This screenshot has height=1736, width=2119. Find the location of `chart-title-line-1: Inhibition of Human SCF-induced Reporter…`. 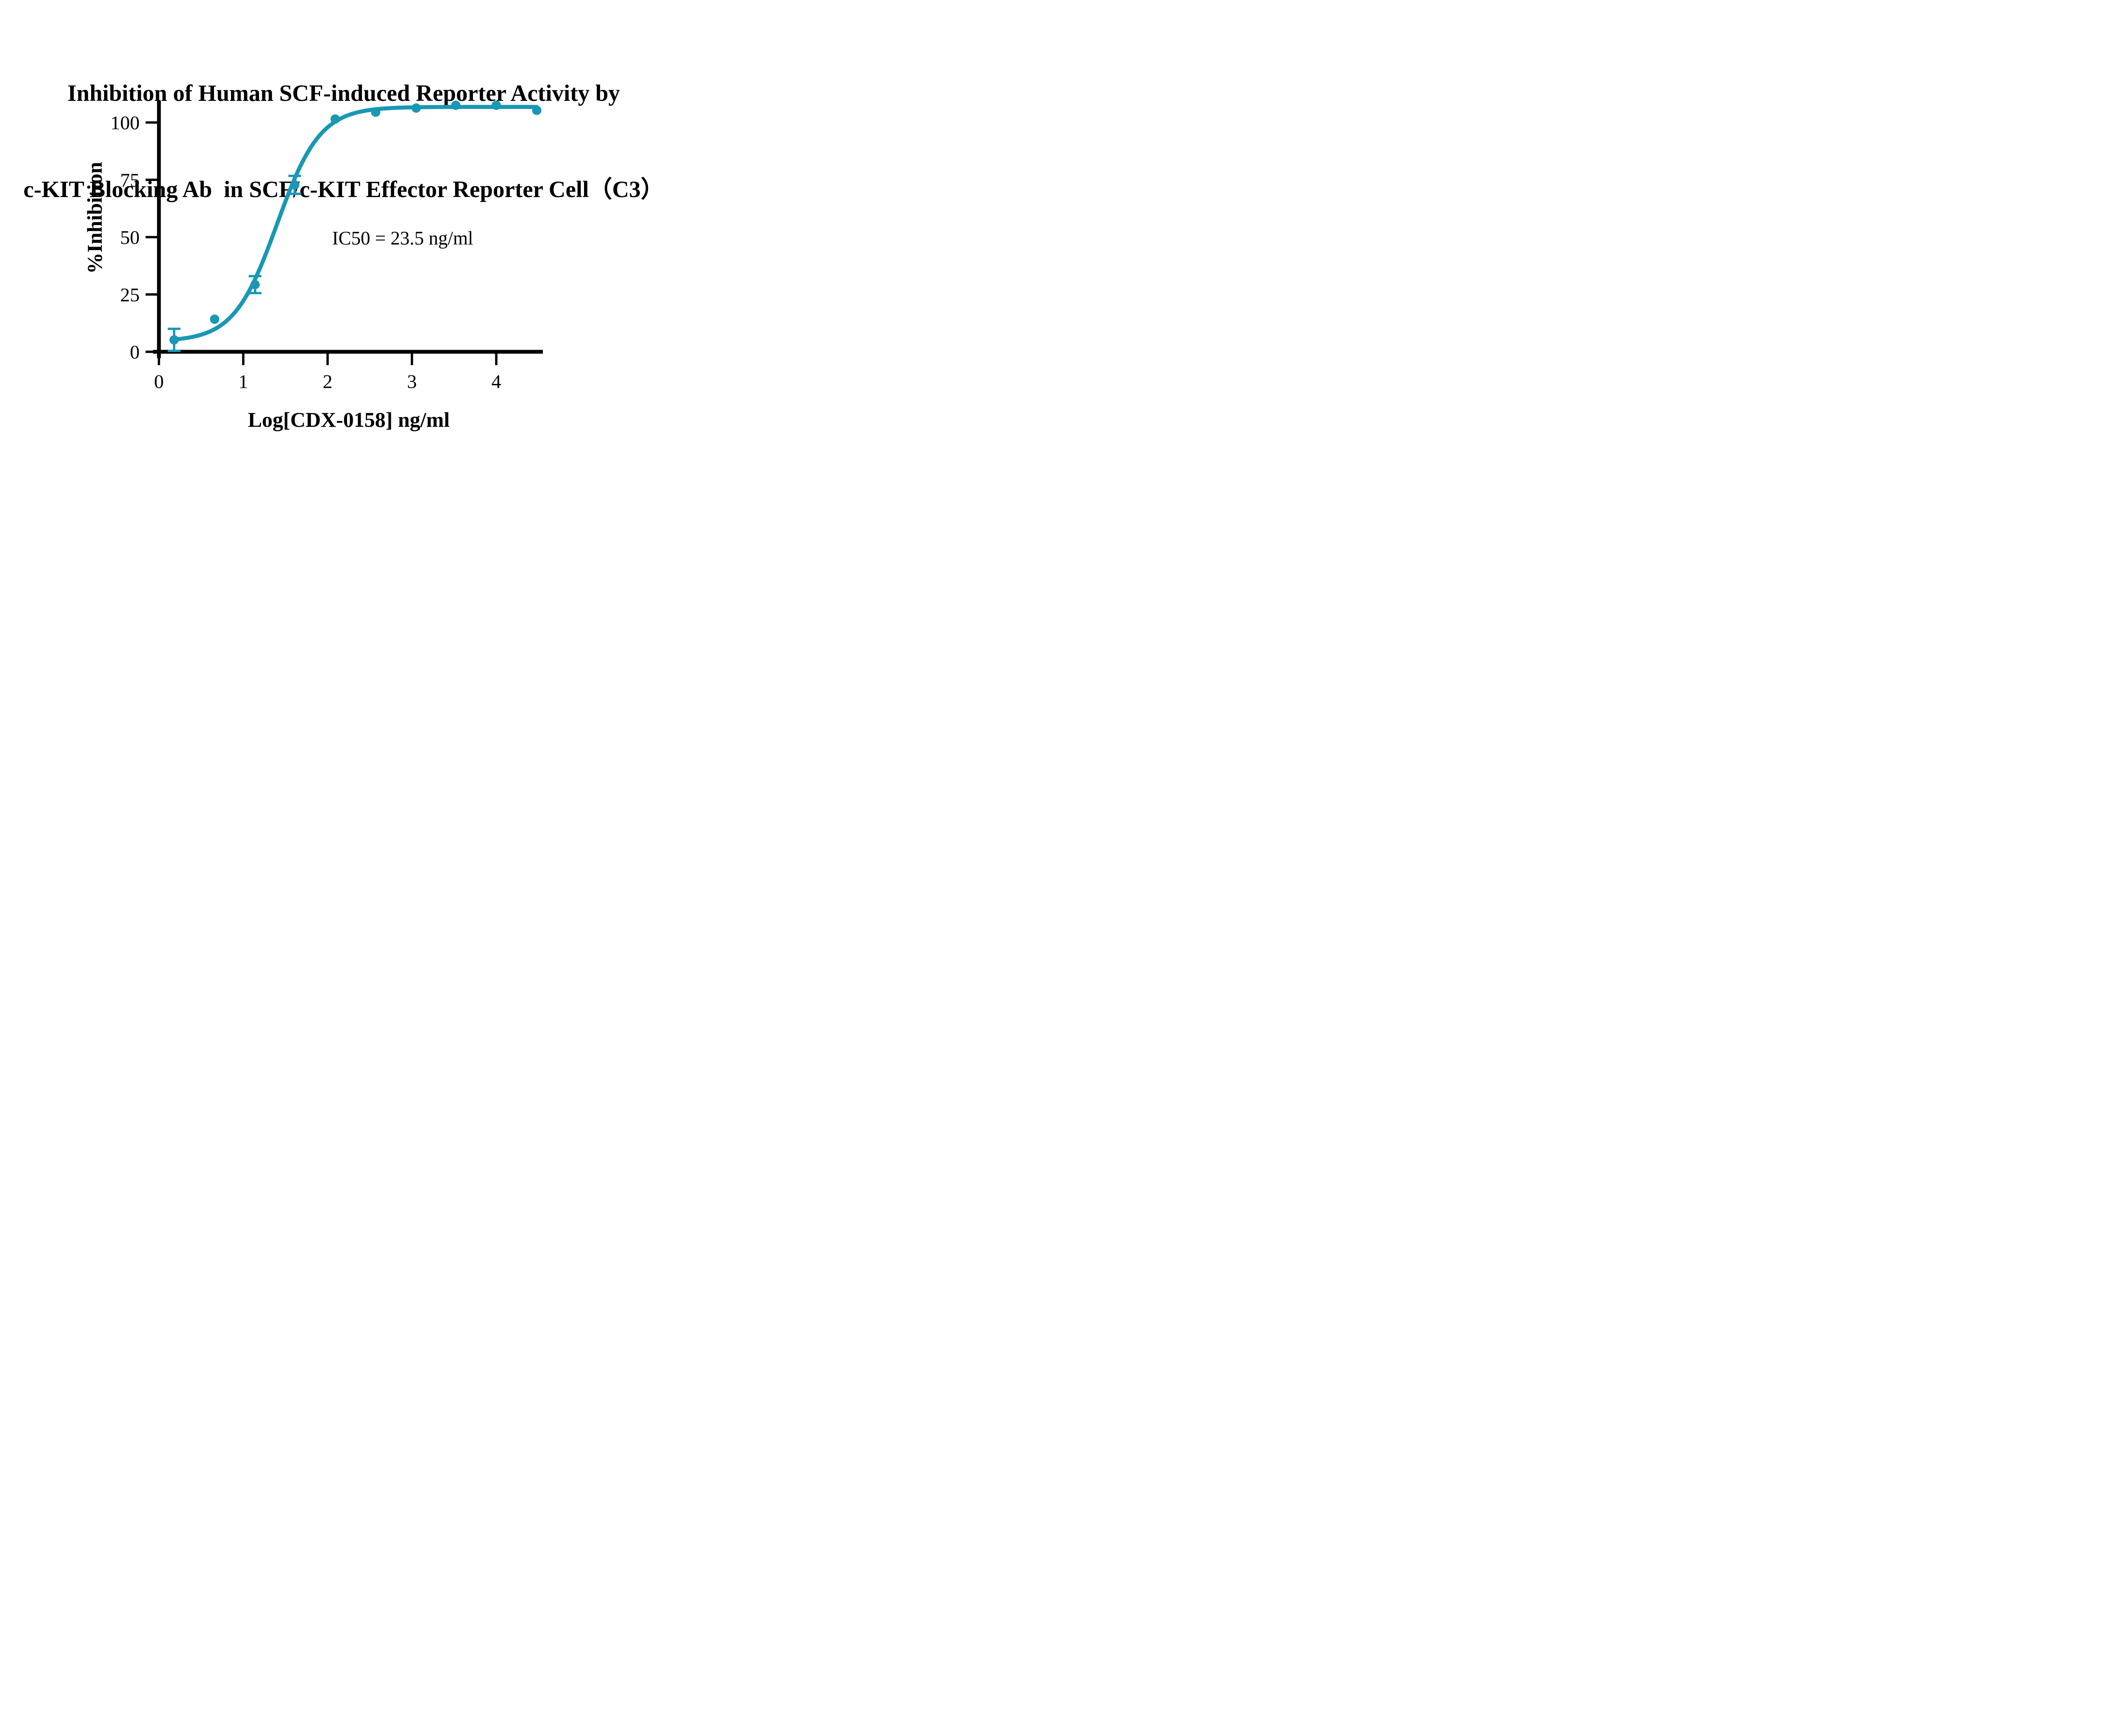

chart-title-line-1: Inhibition of Human SCF-induced Reporter… is located at coordinates (343, 93).